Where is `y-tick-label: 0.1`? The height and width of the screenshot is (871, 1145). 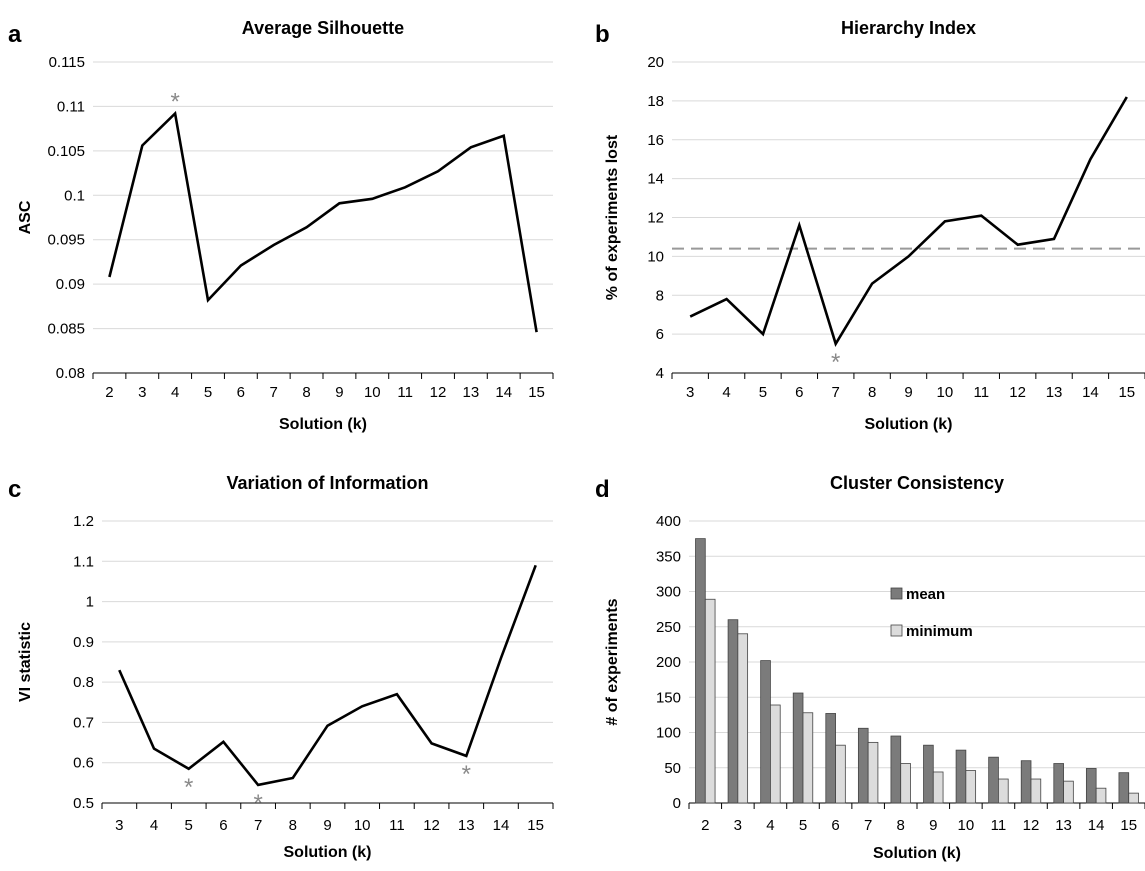
y-tick-label: 0.1 is located at coordinates (74, 195).